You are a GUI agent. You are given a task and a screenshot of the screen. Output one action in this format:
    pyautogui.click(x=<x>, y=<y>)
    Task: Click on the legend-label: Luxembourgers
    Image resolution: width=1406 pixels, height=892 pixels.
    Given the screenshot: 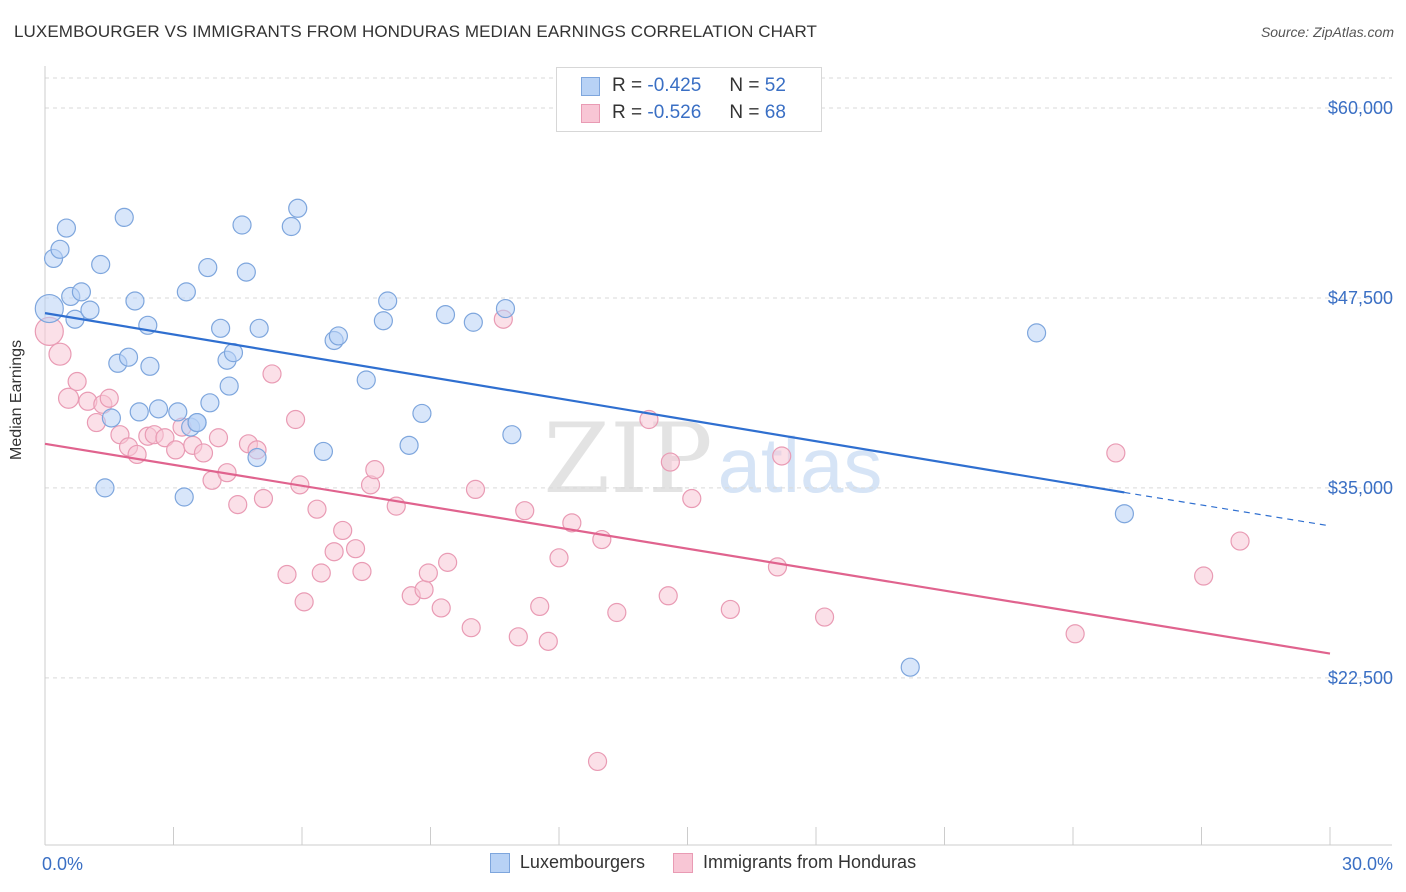 What is the action you would take?
    pyautogui.click(x=582, y=862)
    